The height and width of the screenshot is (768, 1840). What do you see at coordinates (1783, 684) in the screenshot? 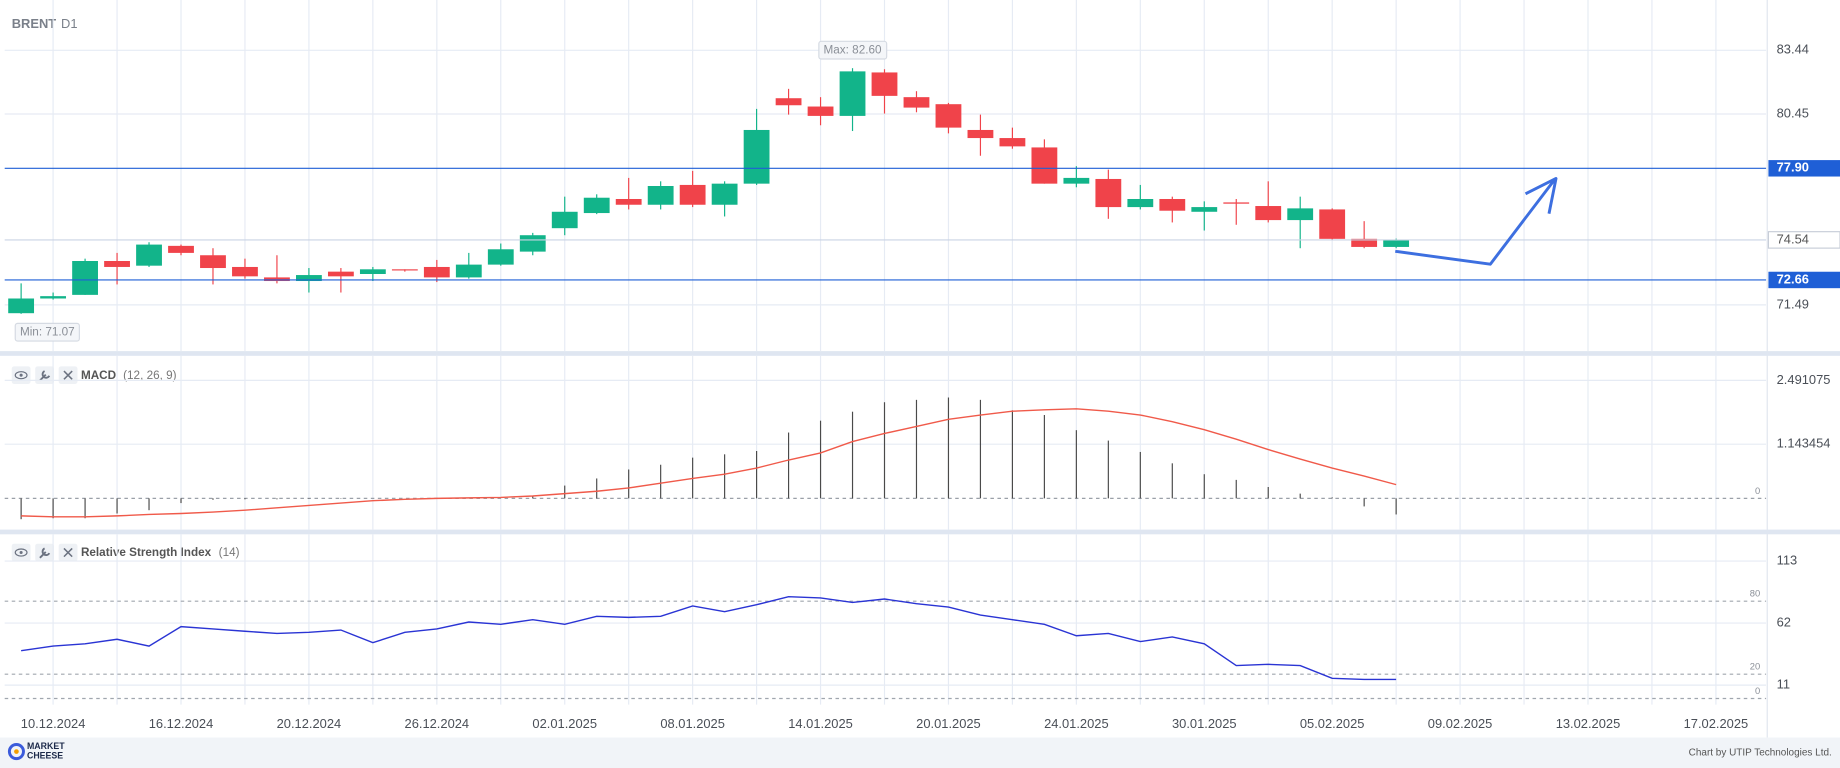
I see `y-tick-label: 11` at bounding box center [1783, 684].